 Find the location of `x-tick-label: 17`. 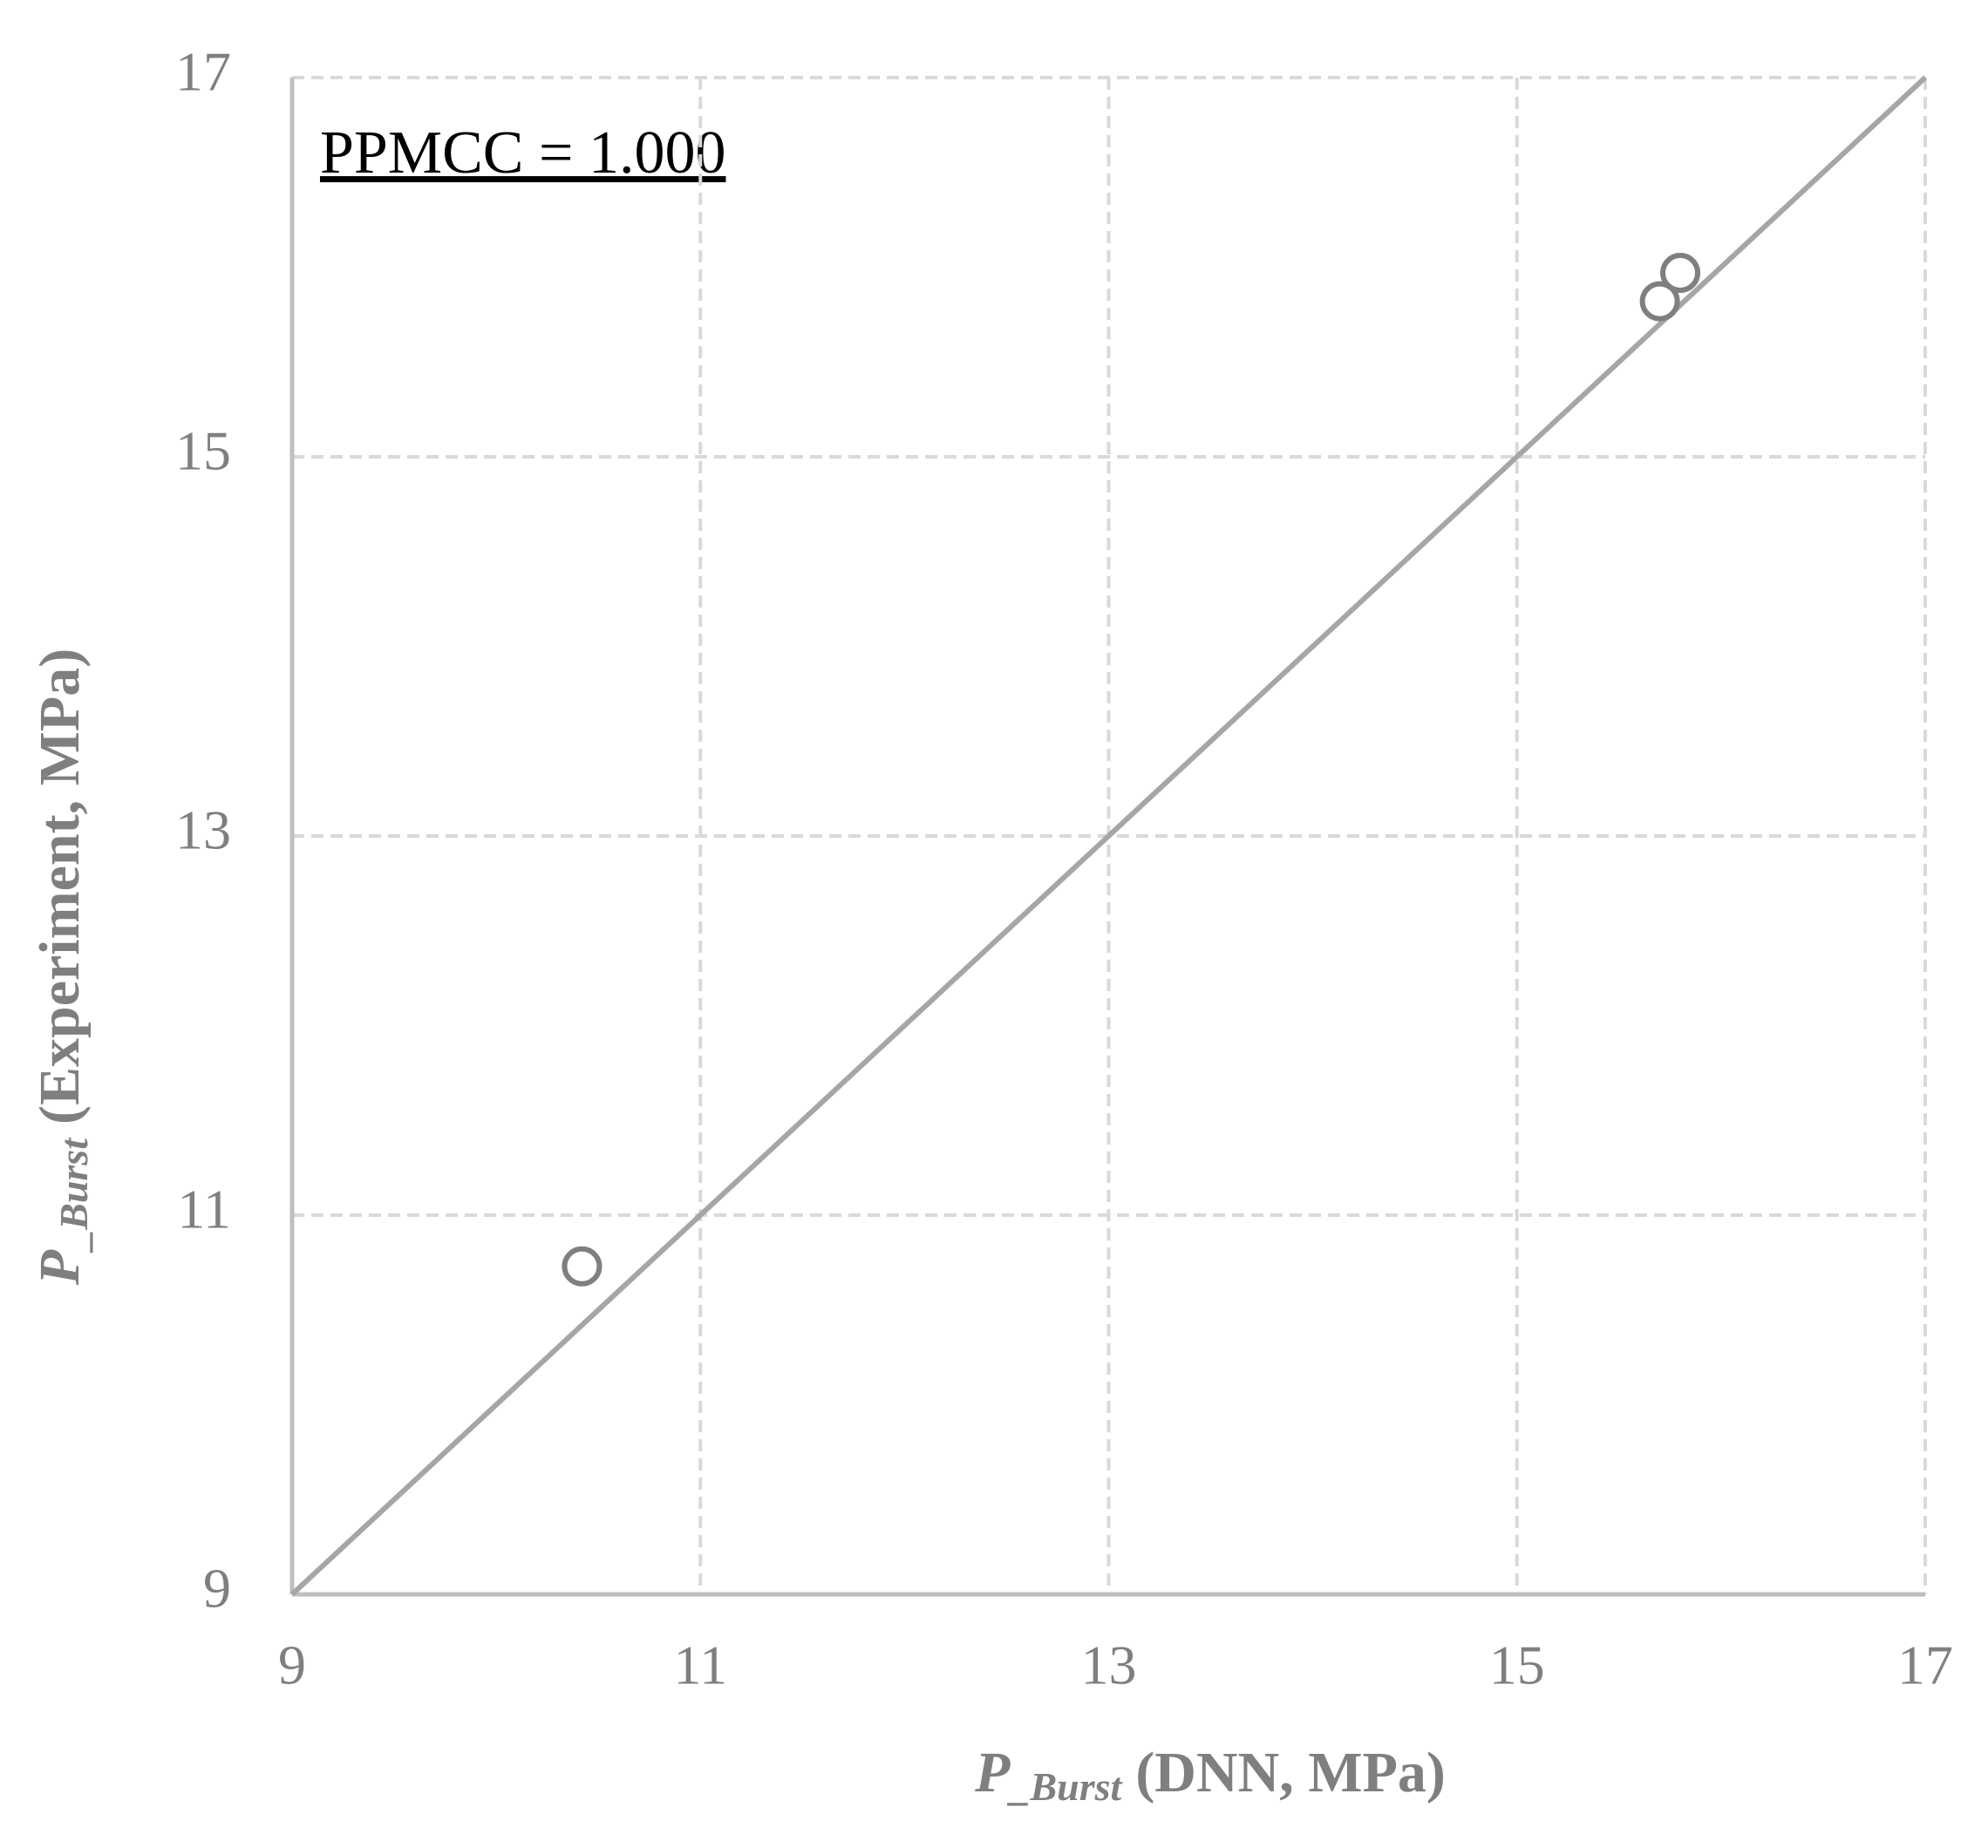

x-tick-label: 17 is located at coordinates (1925, 1665).